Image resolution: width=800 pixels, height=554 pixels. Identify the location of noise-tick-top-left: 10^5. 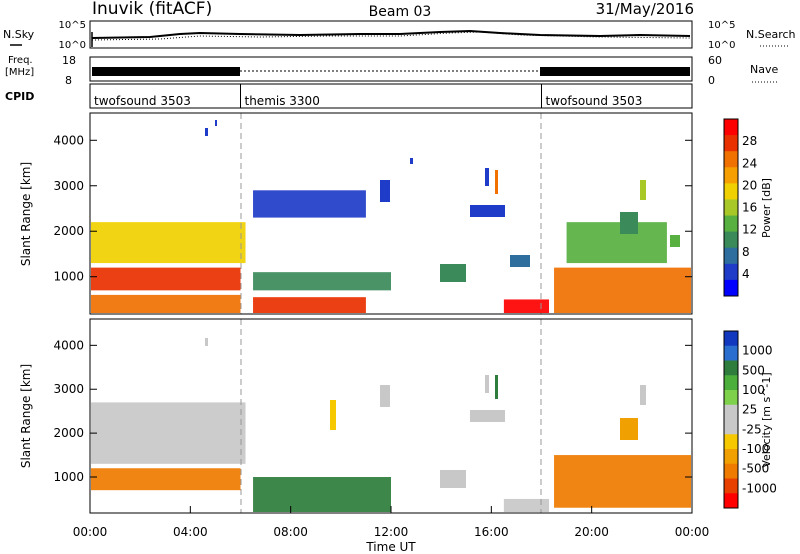
(72, 25).